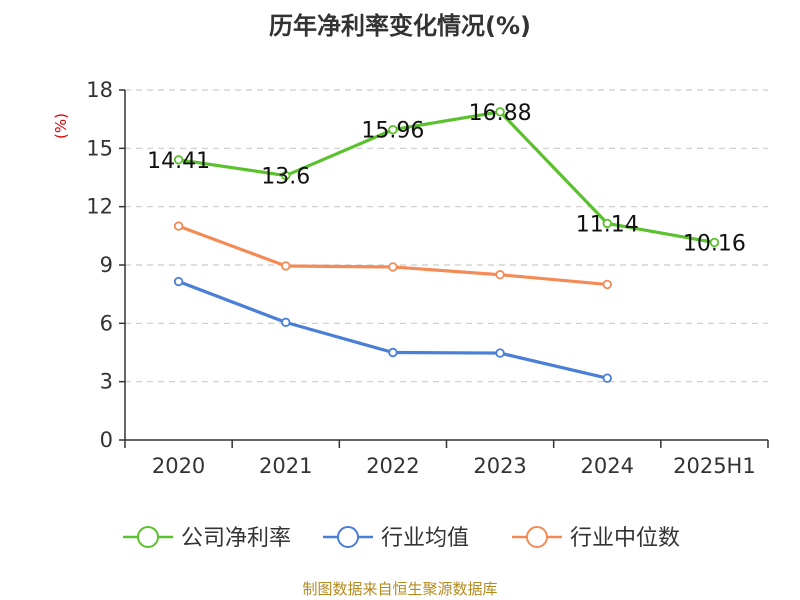 The image size is (800, 600). Describe the element at coordinates (425, 538) in the screenshot. I see `legend-label: 行业均值` at that location.